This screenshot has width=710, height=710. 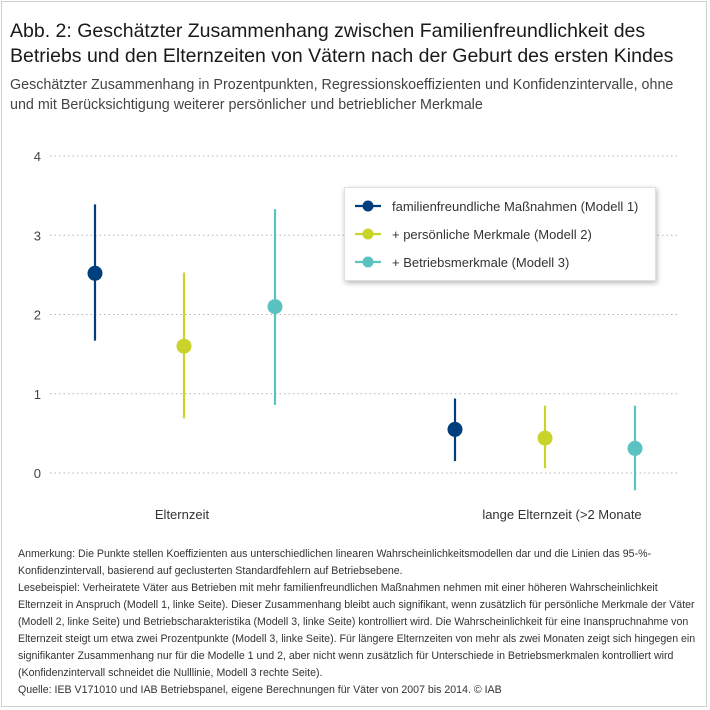 I want to click on x-axis-categories: Elternzeit lange Elternzeit (>2 Monate, so click(x=398, y=514).